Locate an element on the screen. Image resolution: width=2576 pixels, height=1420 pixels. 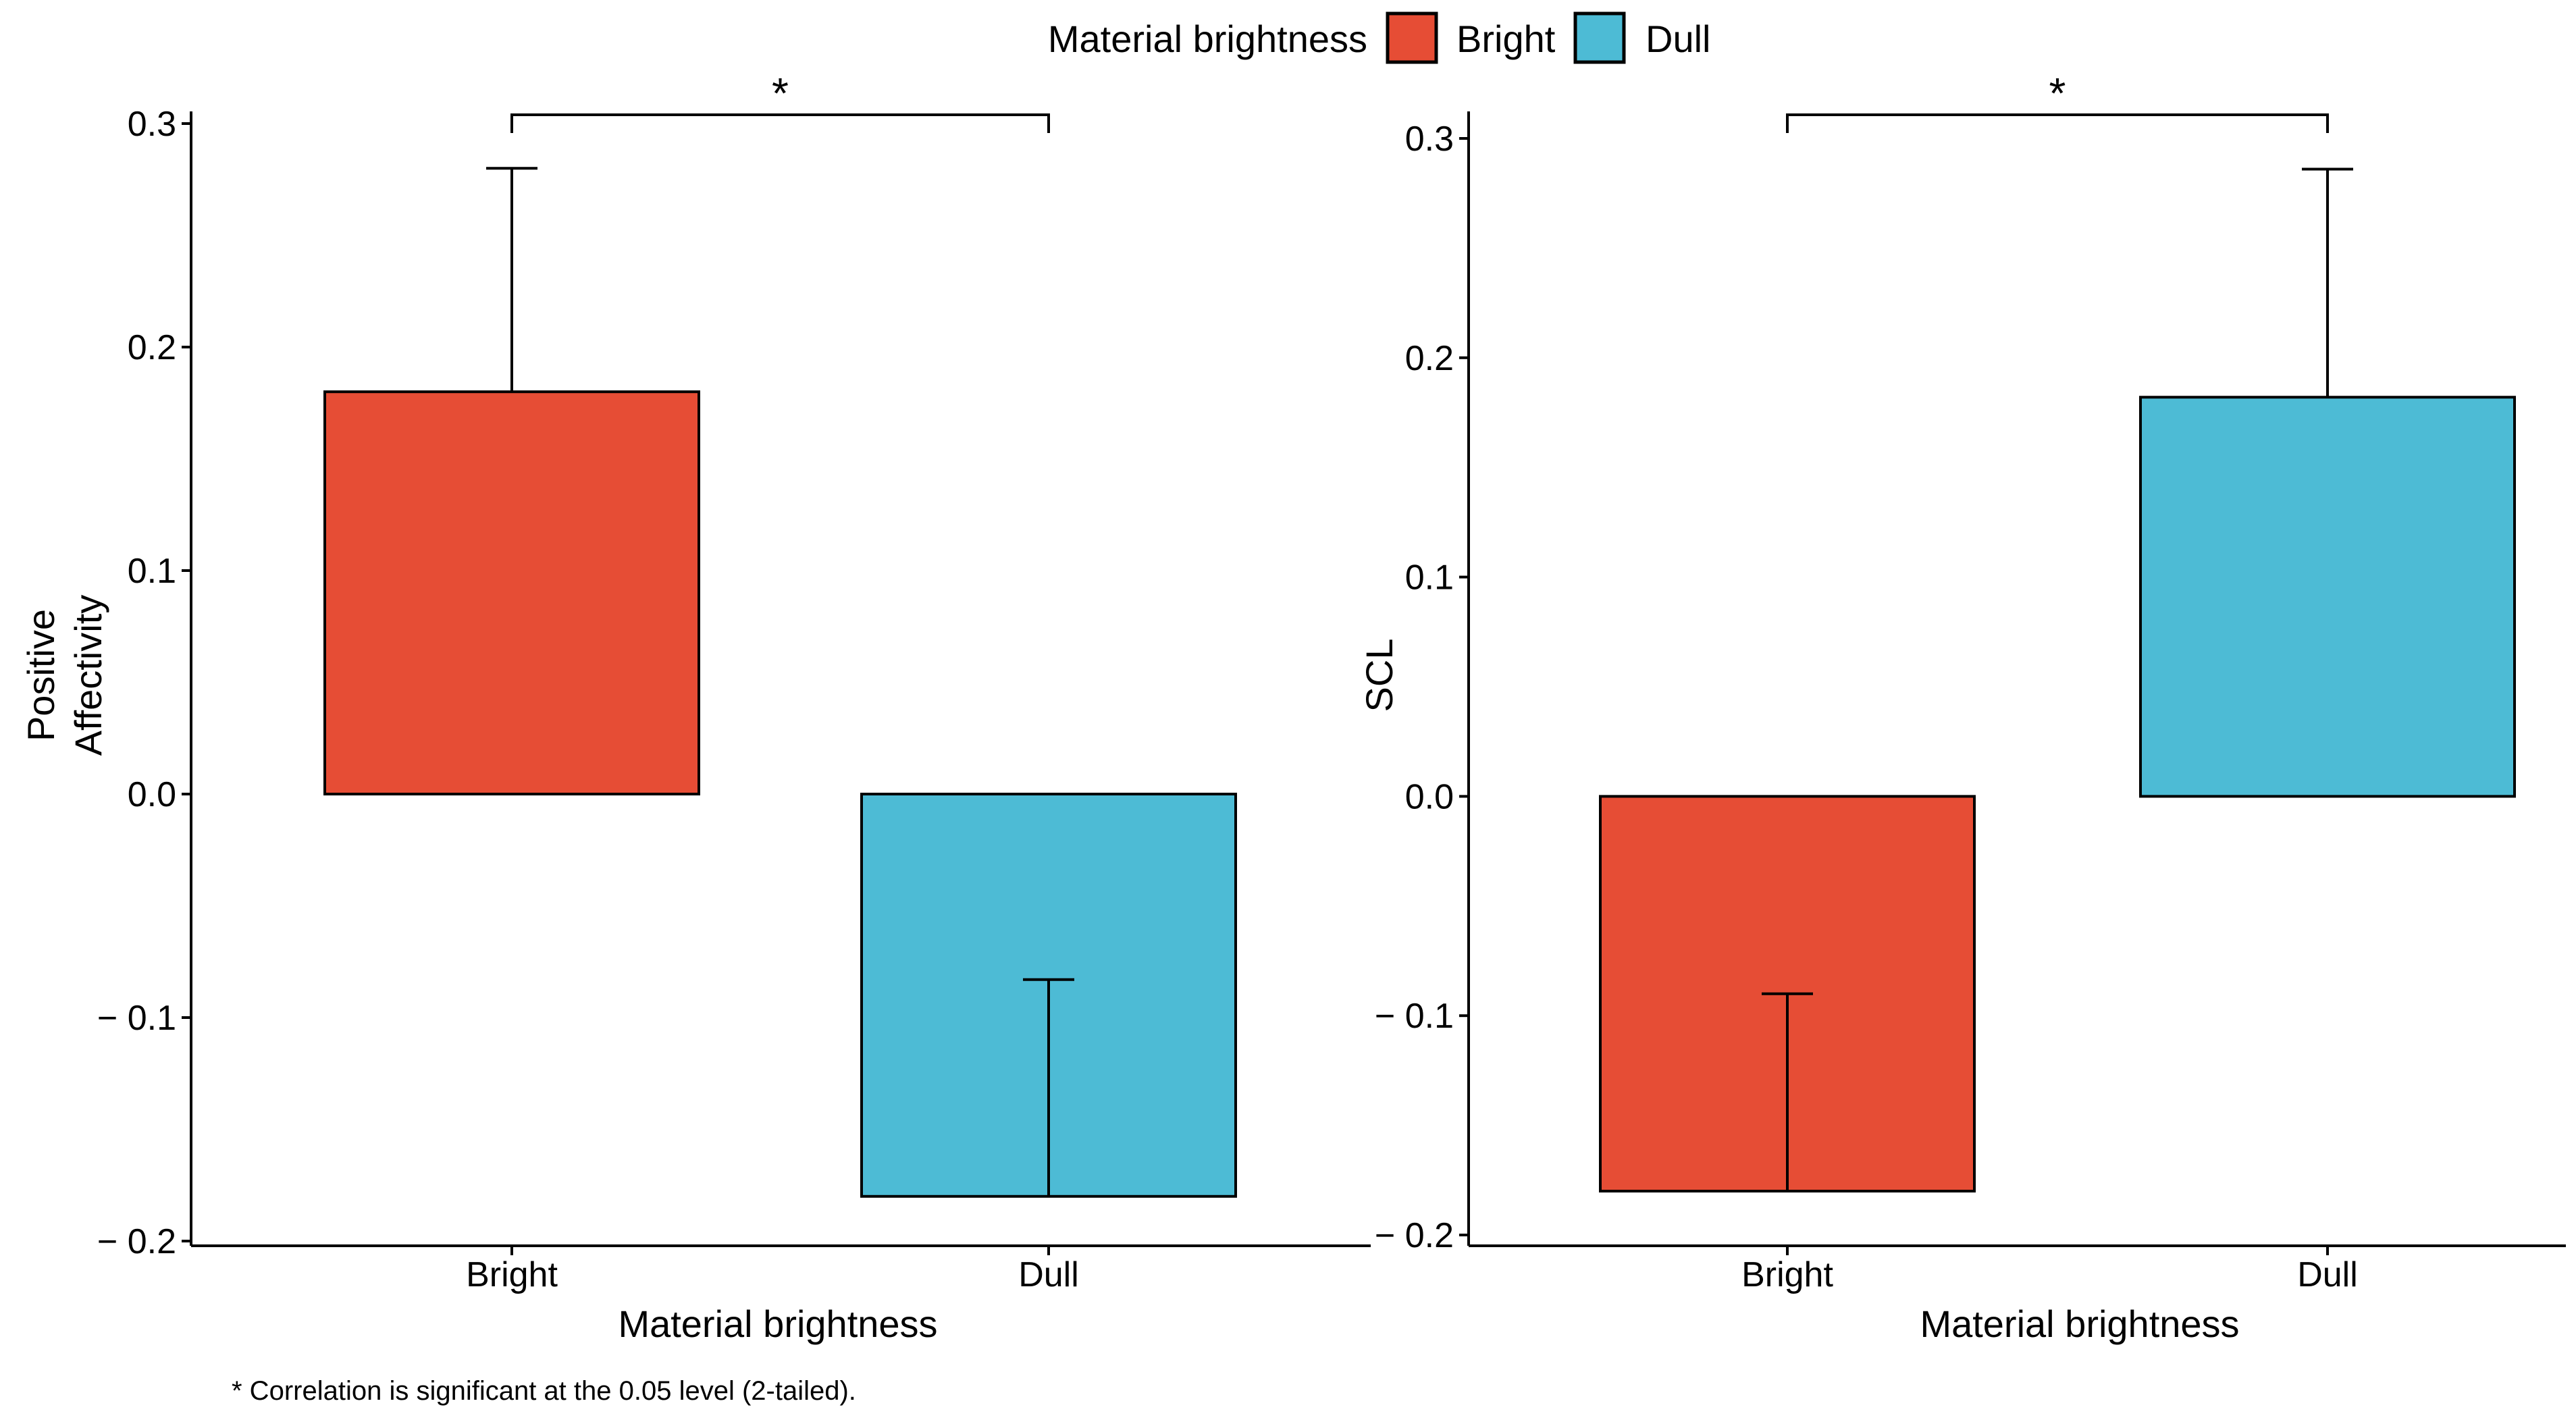
legend-label-dull: Dull is located at coordinates (1678, 39).